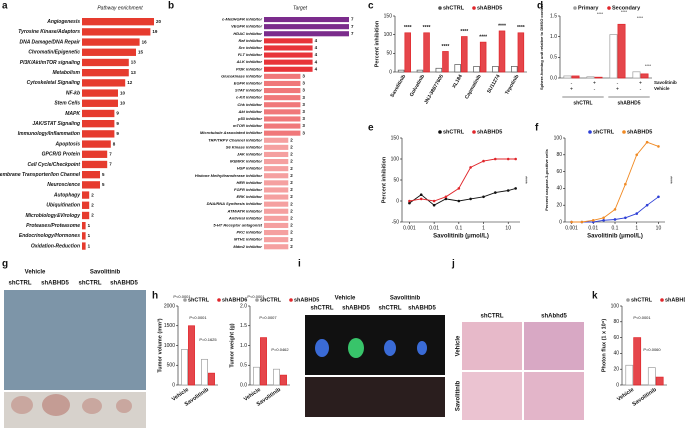 The image size is (685, 430). Describe the element at coordinates (648, 65) in the screenshot. I see `annotation: ****` at that location.